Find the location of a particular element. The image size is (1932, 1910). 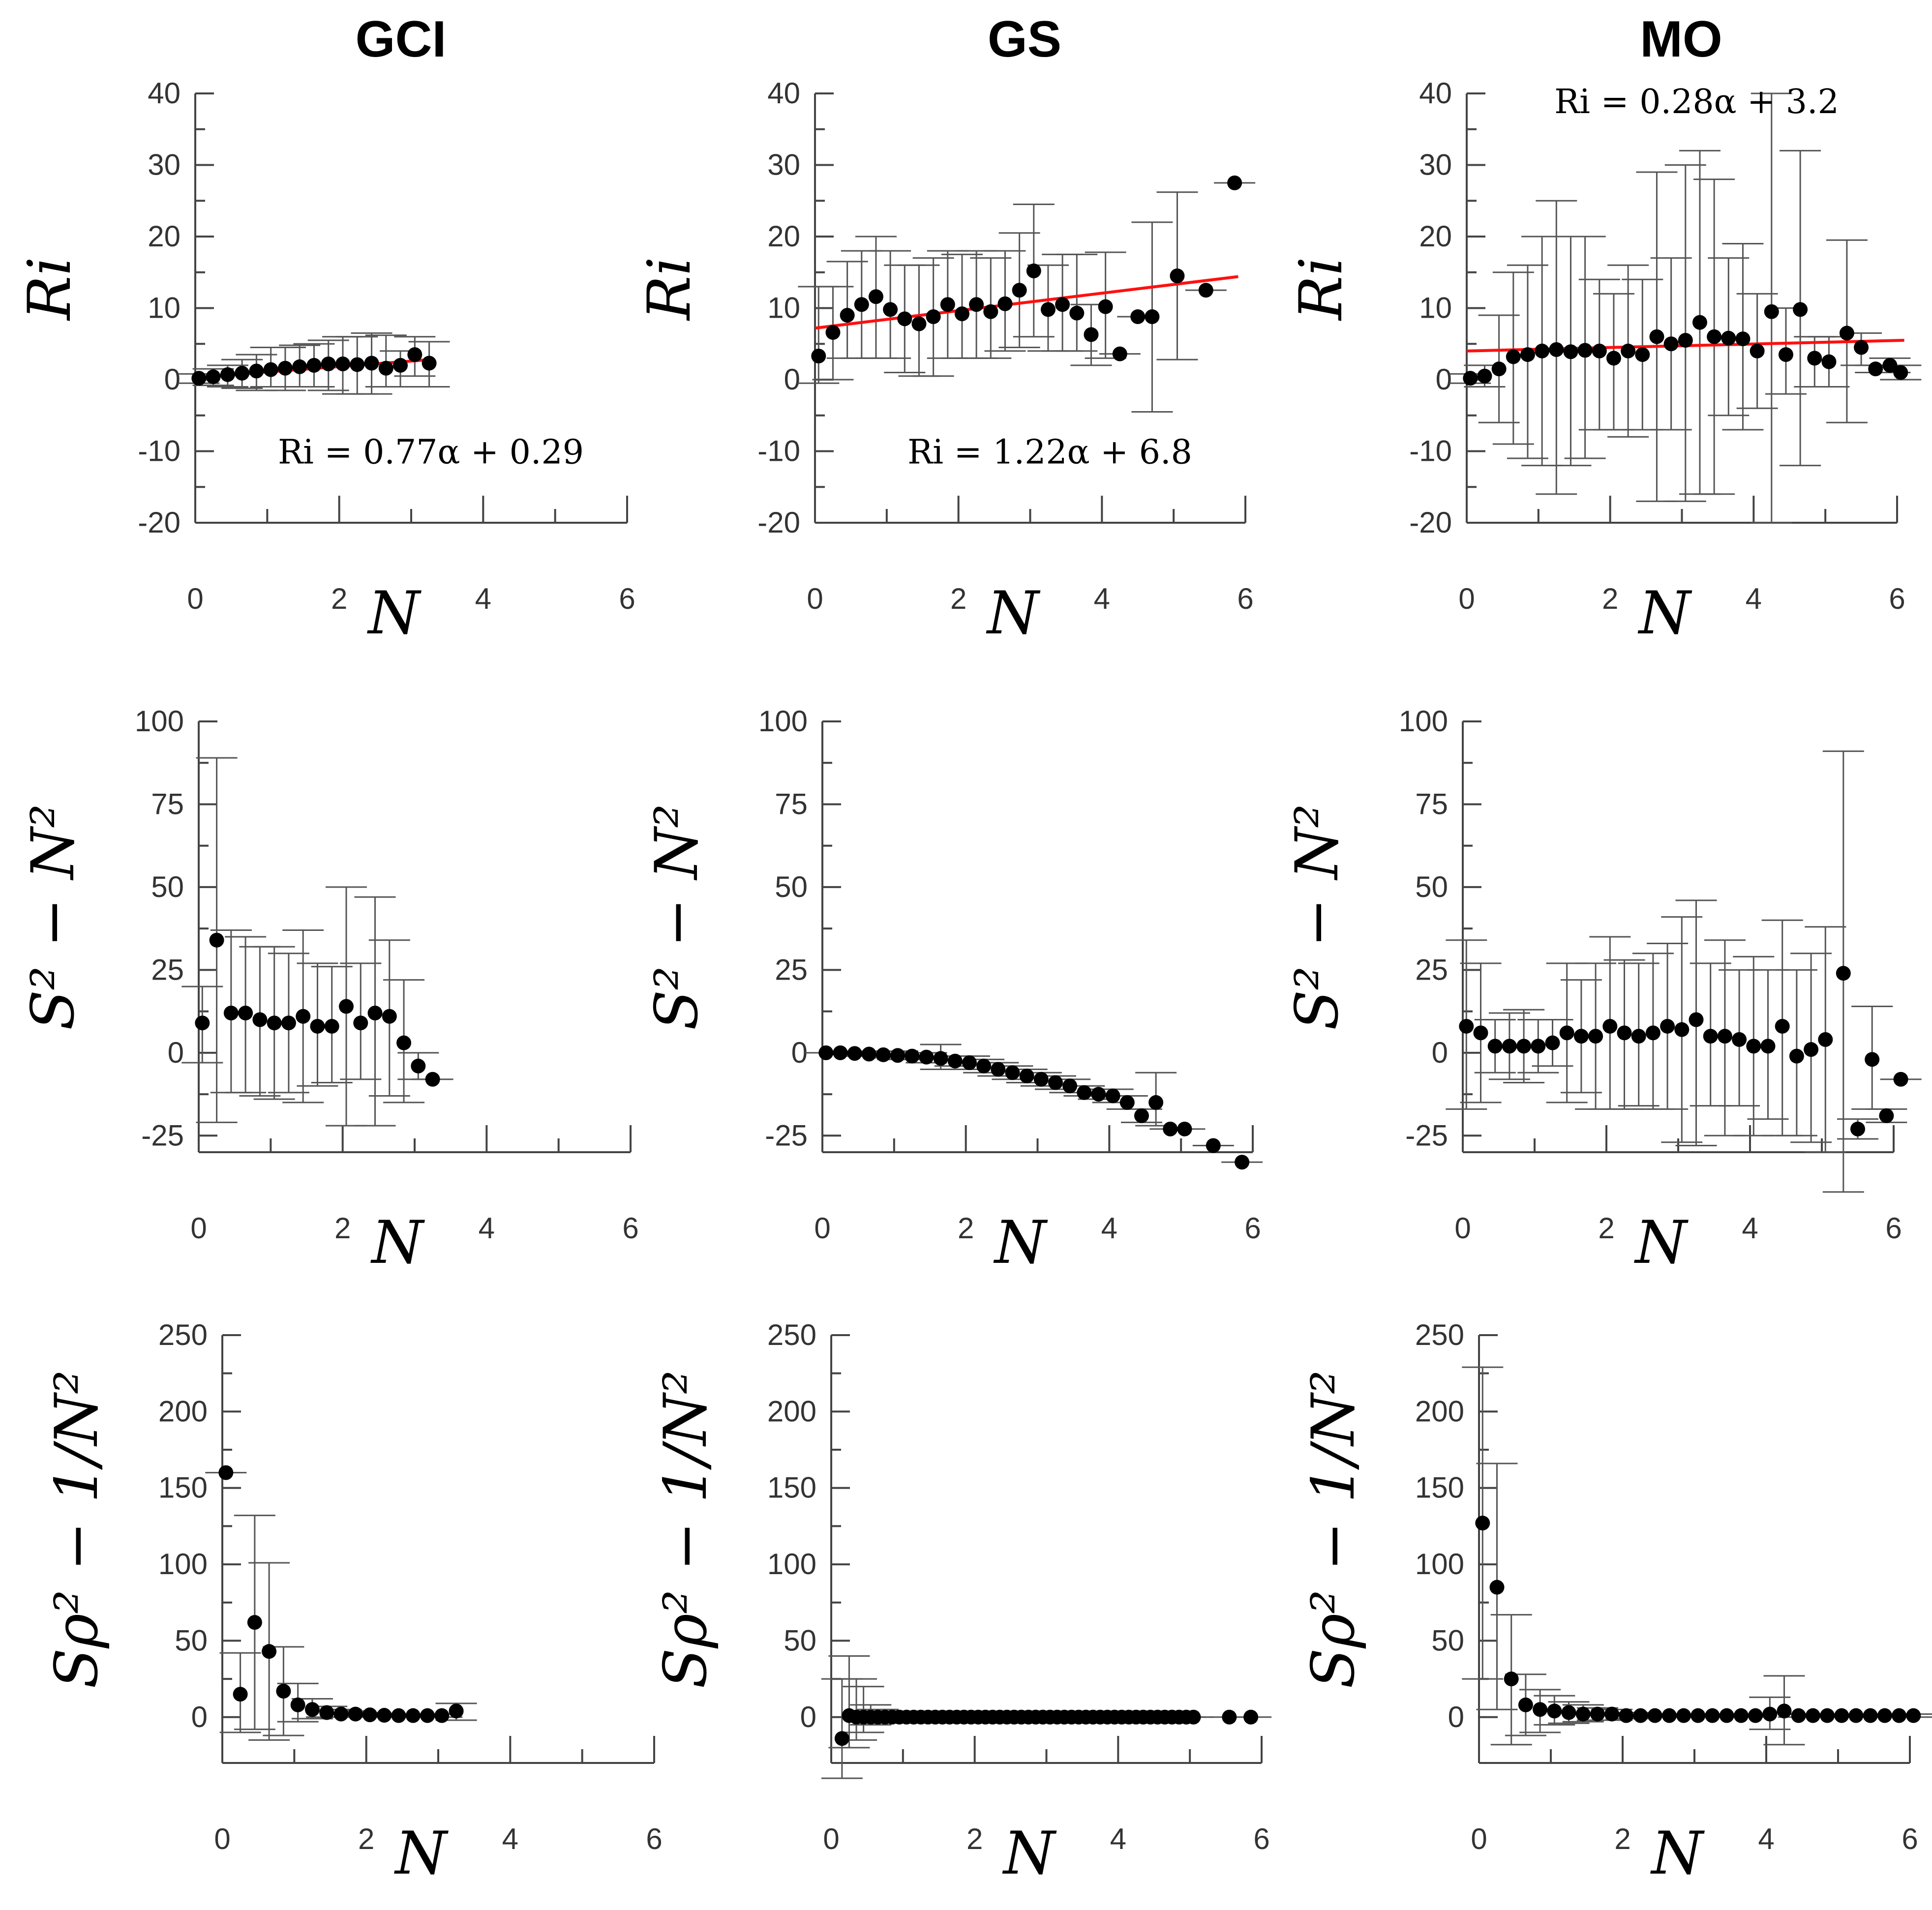

y-tick-label: -10 is located at coordinates (1430, 451).